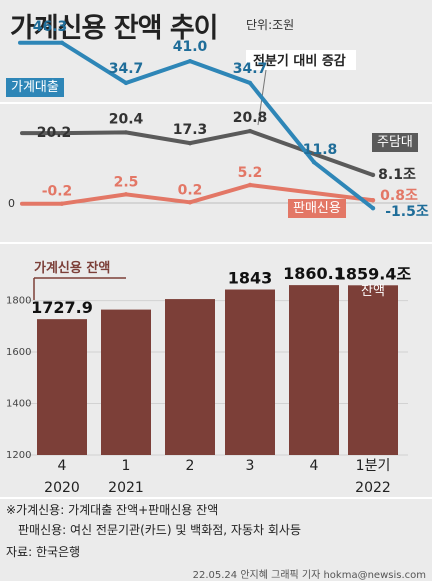 Image resolution: width=432 pixels, height=581 pixels. Describe the element at coordinates (250, 278) in the screenshot. I see `bar-label-3: 1843` at that location.